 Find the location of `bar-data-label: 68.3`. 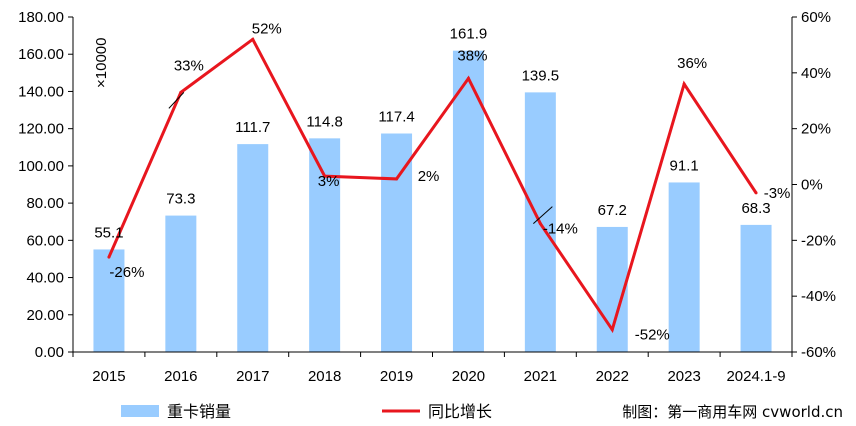

bar-data-label: 68.3 is located at coordinates (755, 208).